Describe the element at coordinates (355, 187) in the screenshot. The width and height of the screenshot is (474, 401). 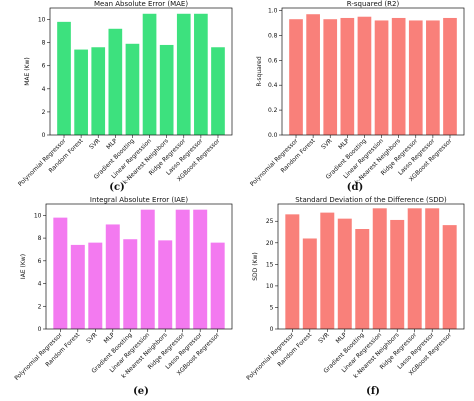
I see `panel-letter-d: (d)` at that location.